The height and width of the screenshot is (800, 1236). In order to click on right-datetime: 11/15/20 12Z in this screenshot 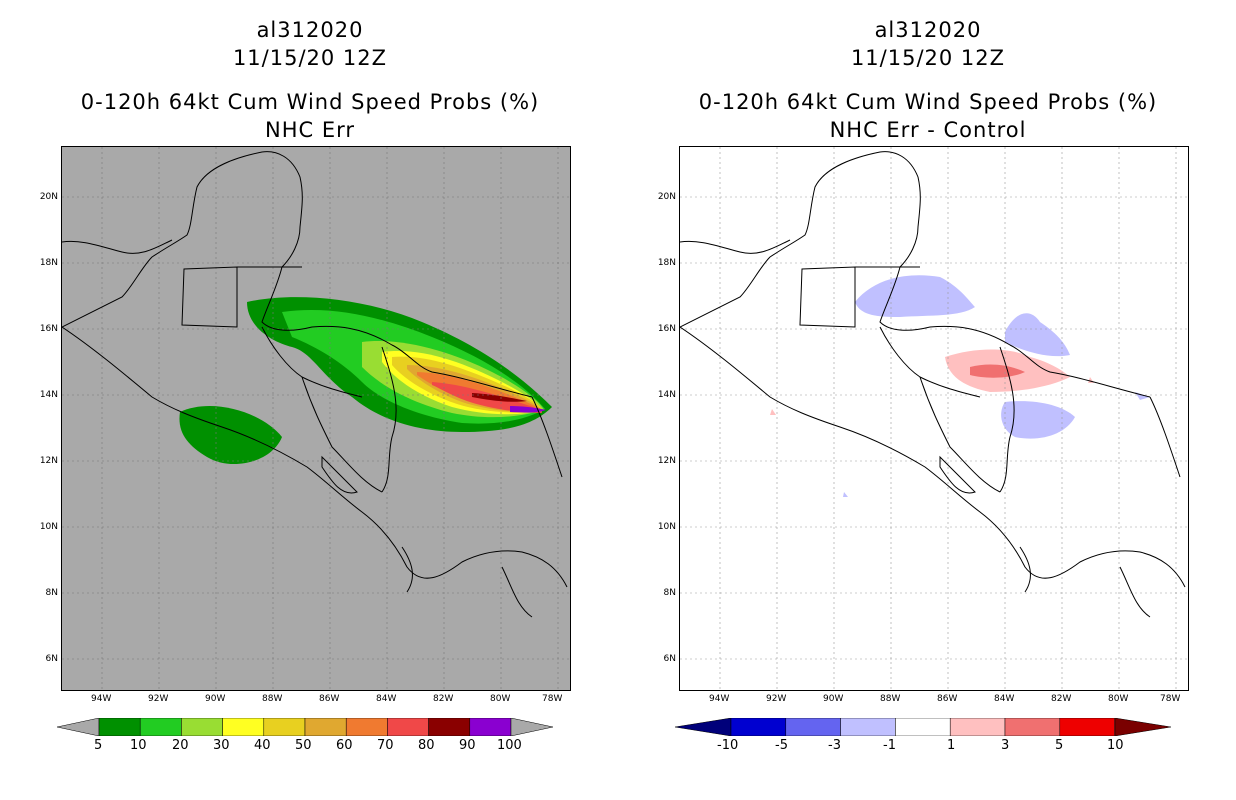, I will do `click(928, 58)`.